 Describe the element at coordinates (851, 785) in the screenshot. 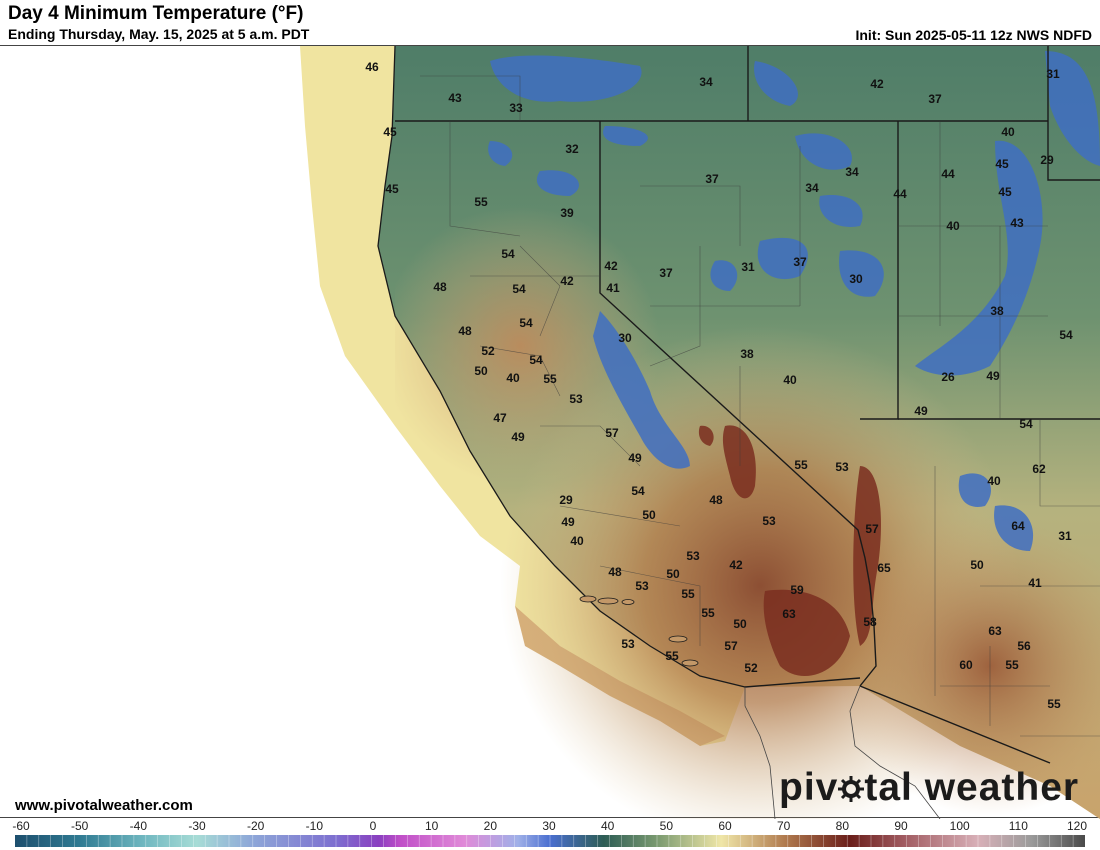

I see `logo-gear-icon` at that location.